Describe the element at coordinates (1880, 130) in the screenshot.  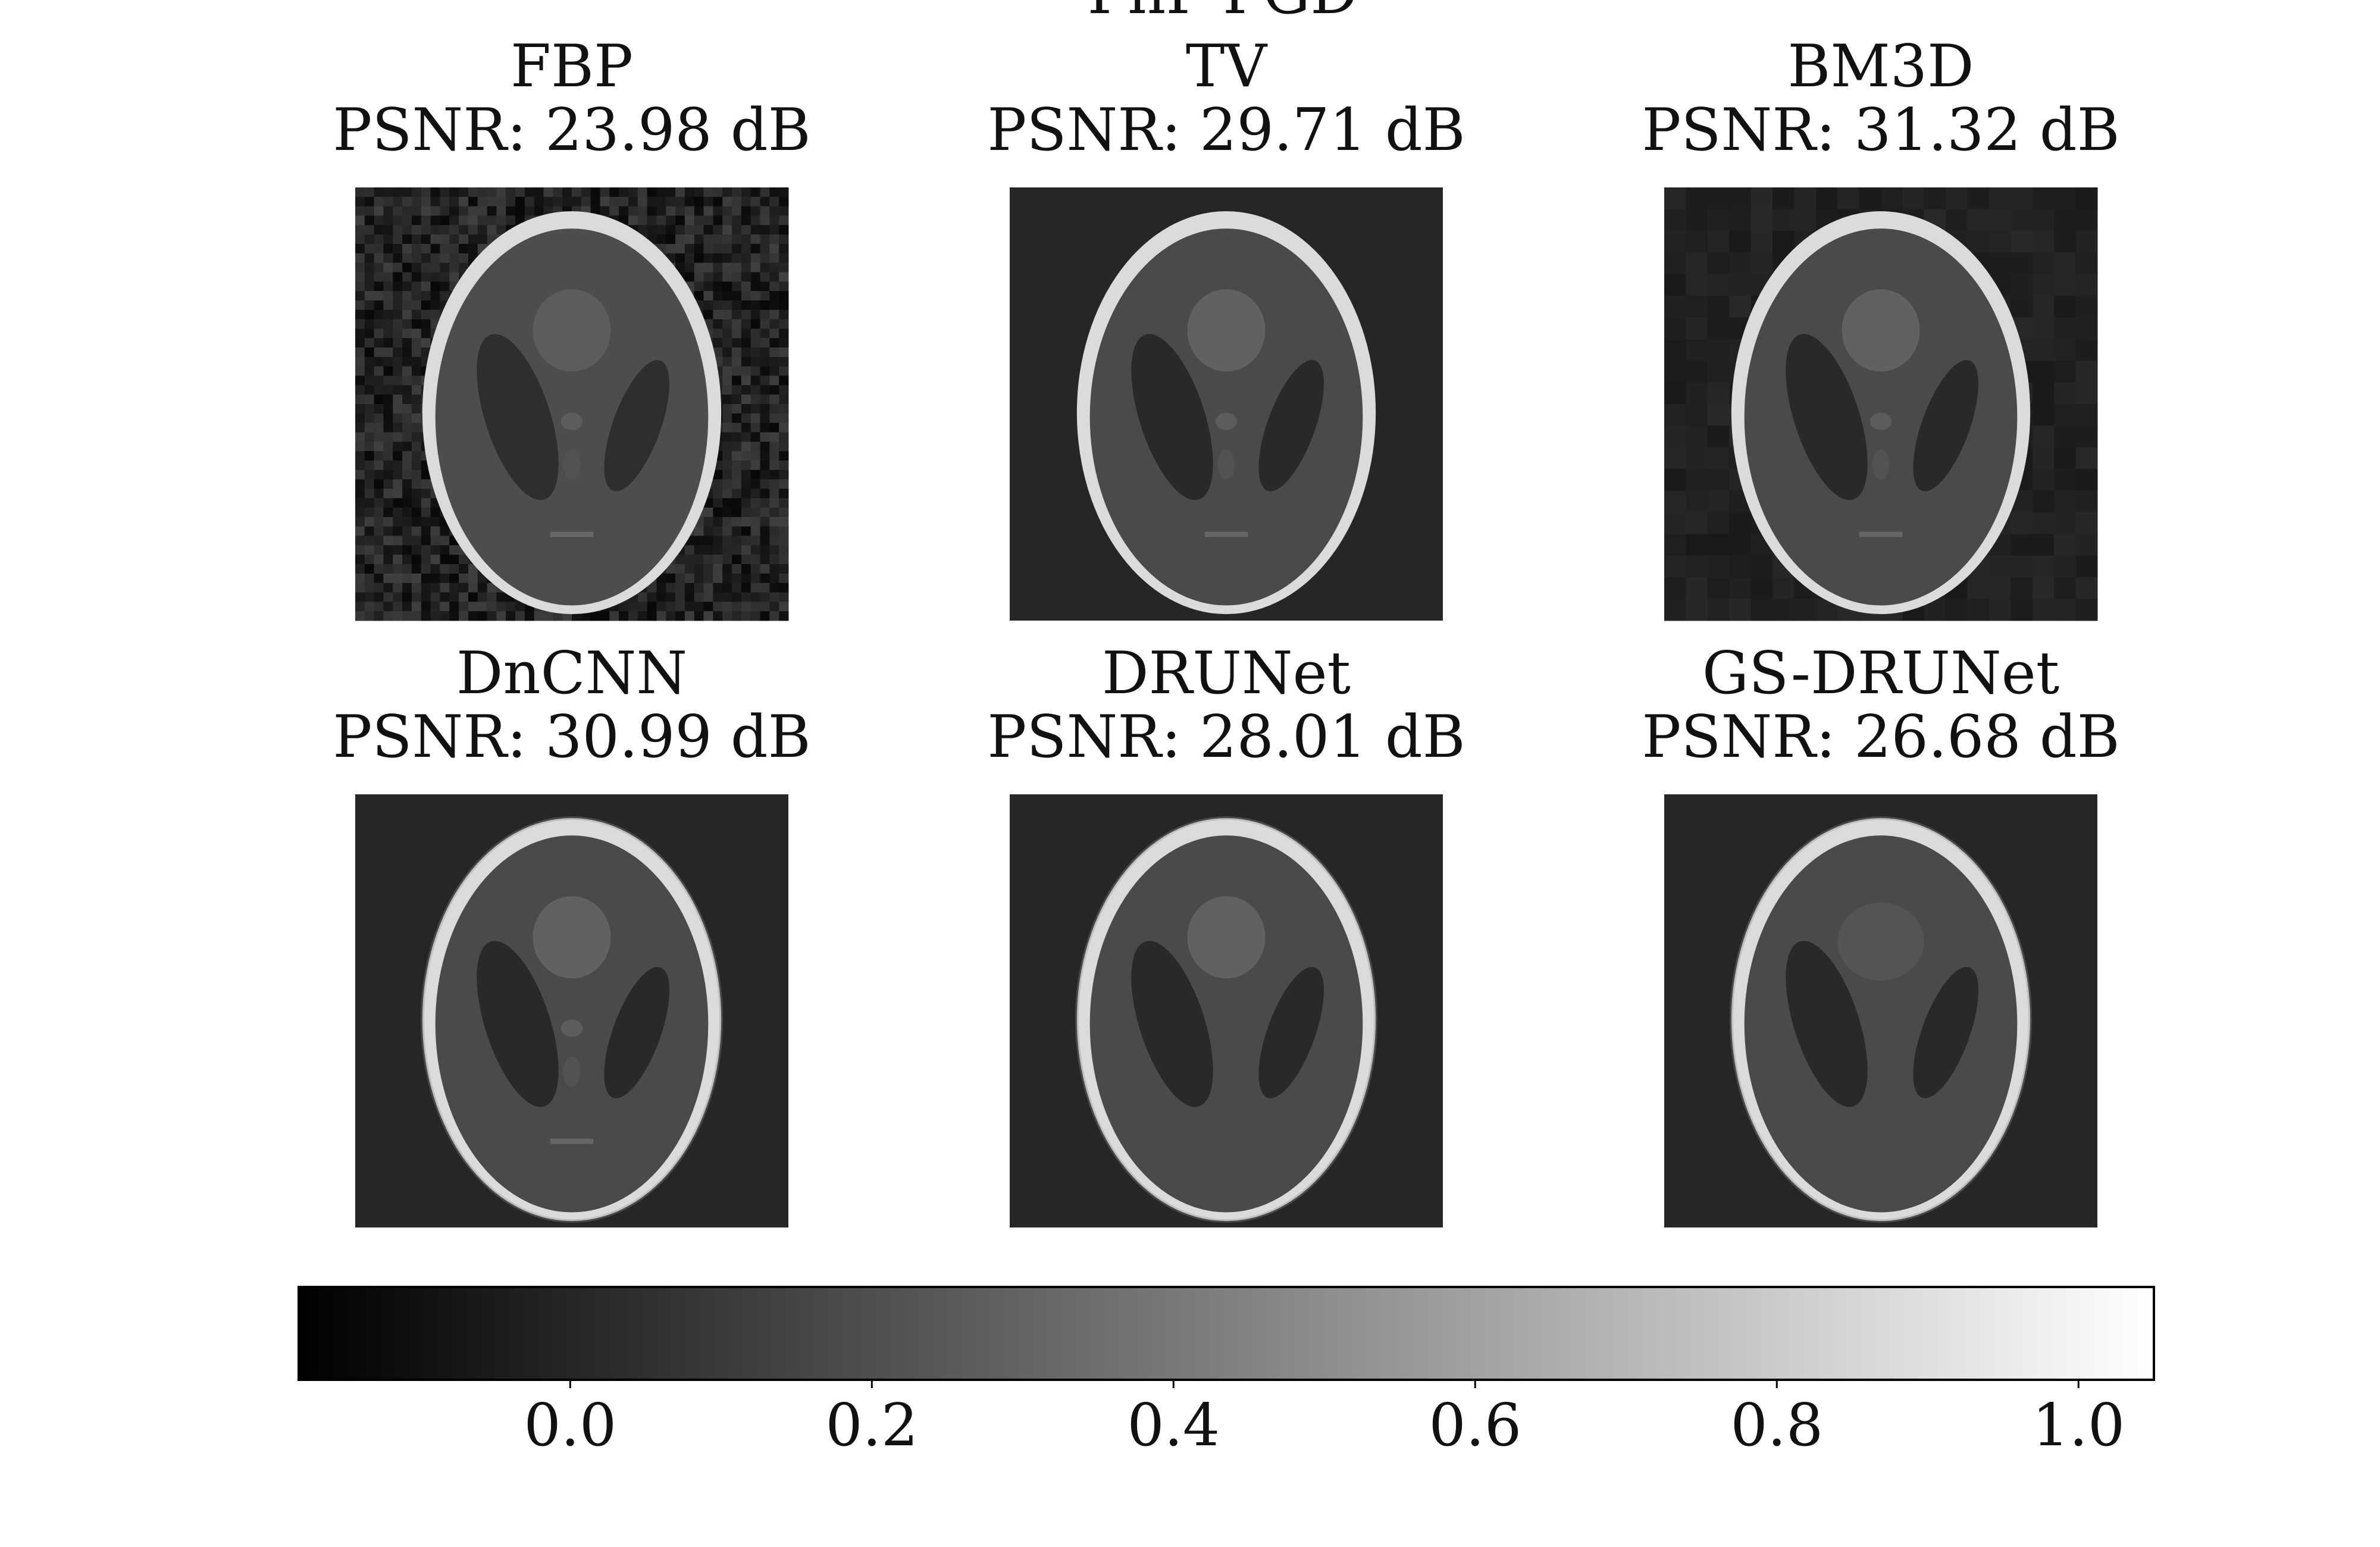
I see `panel-psnr: PSNR: 31.32 dB` at that location.